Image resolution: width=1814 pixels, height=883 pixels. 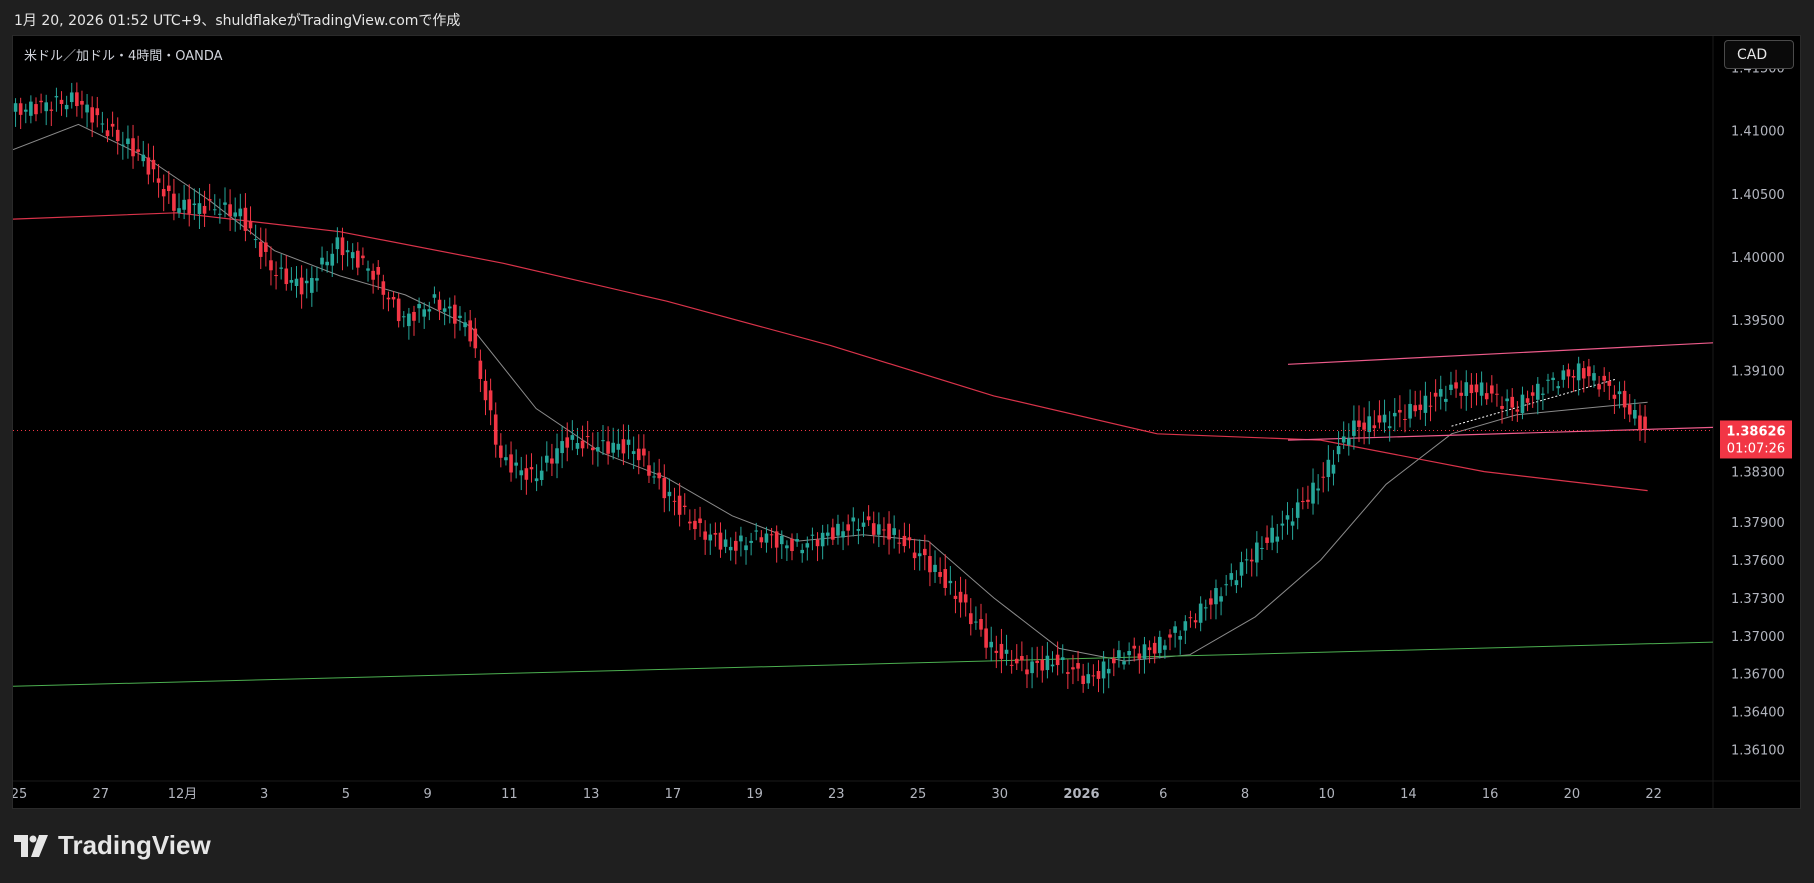 What do you see at coordinates (1533, 403) in the screenshot?
I see `inner-trendline` at bounding box center [1533, 403].